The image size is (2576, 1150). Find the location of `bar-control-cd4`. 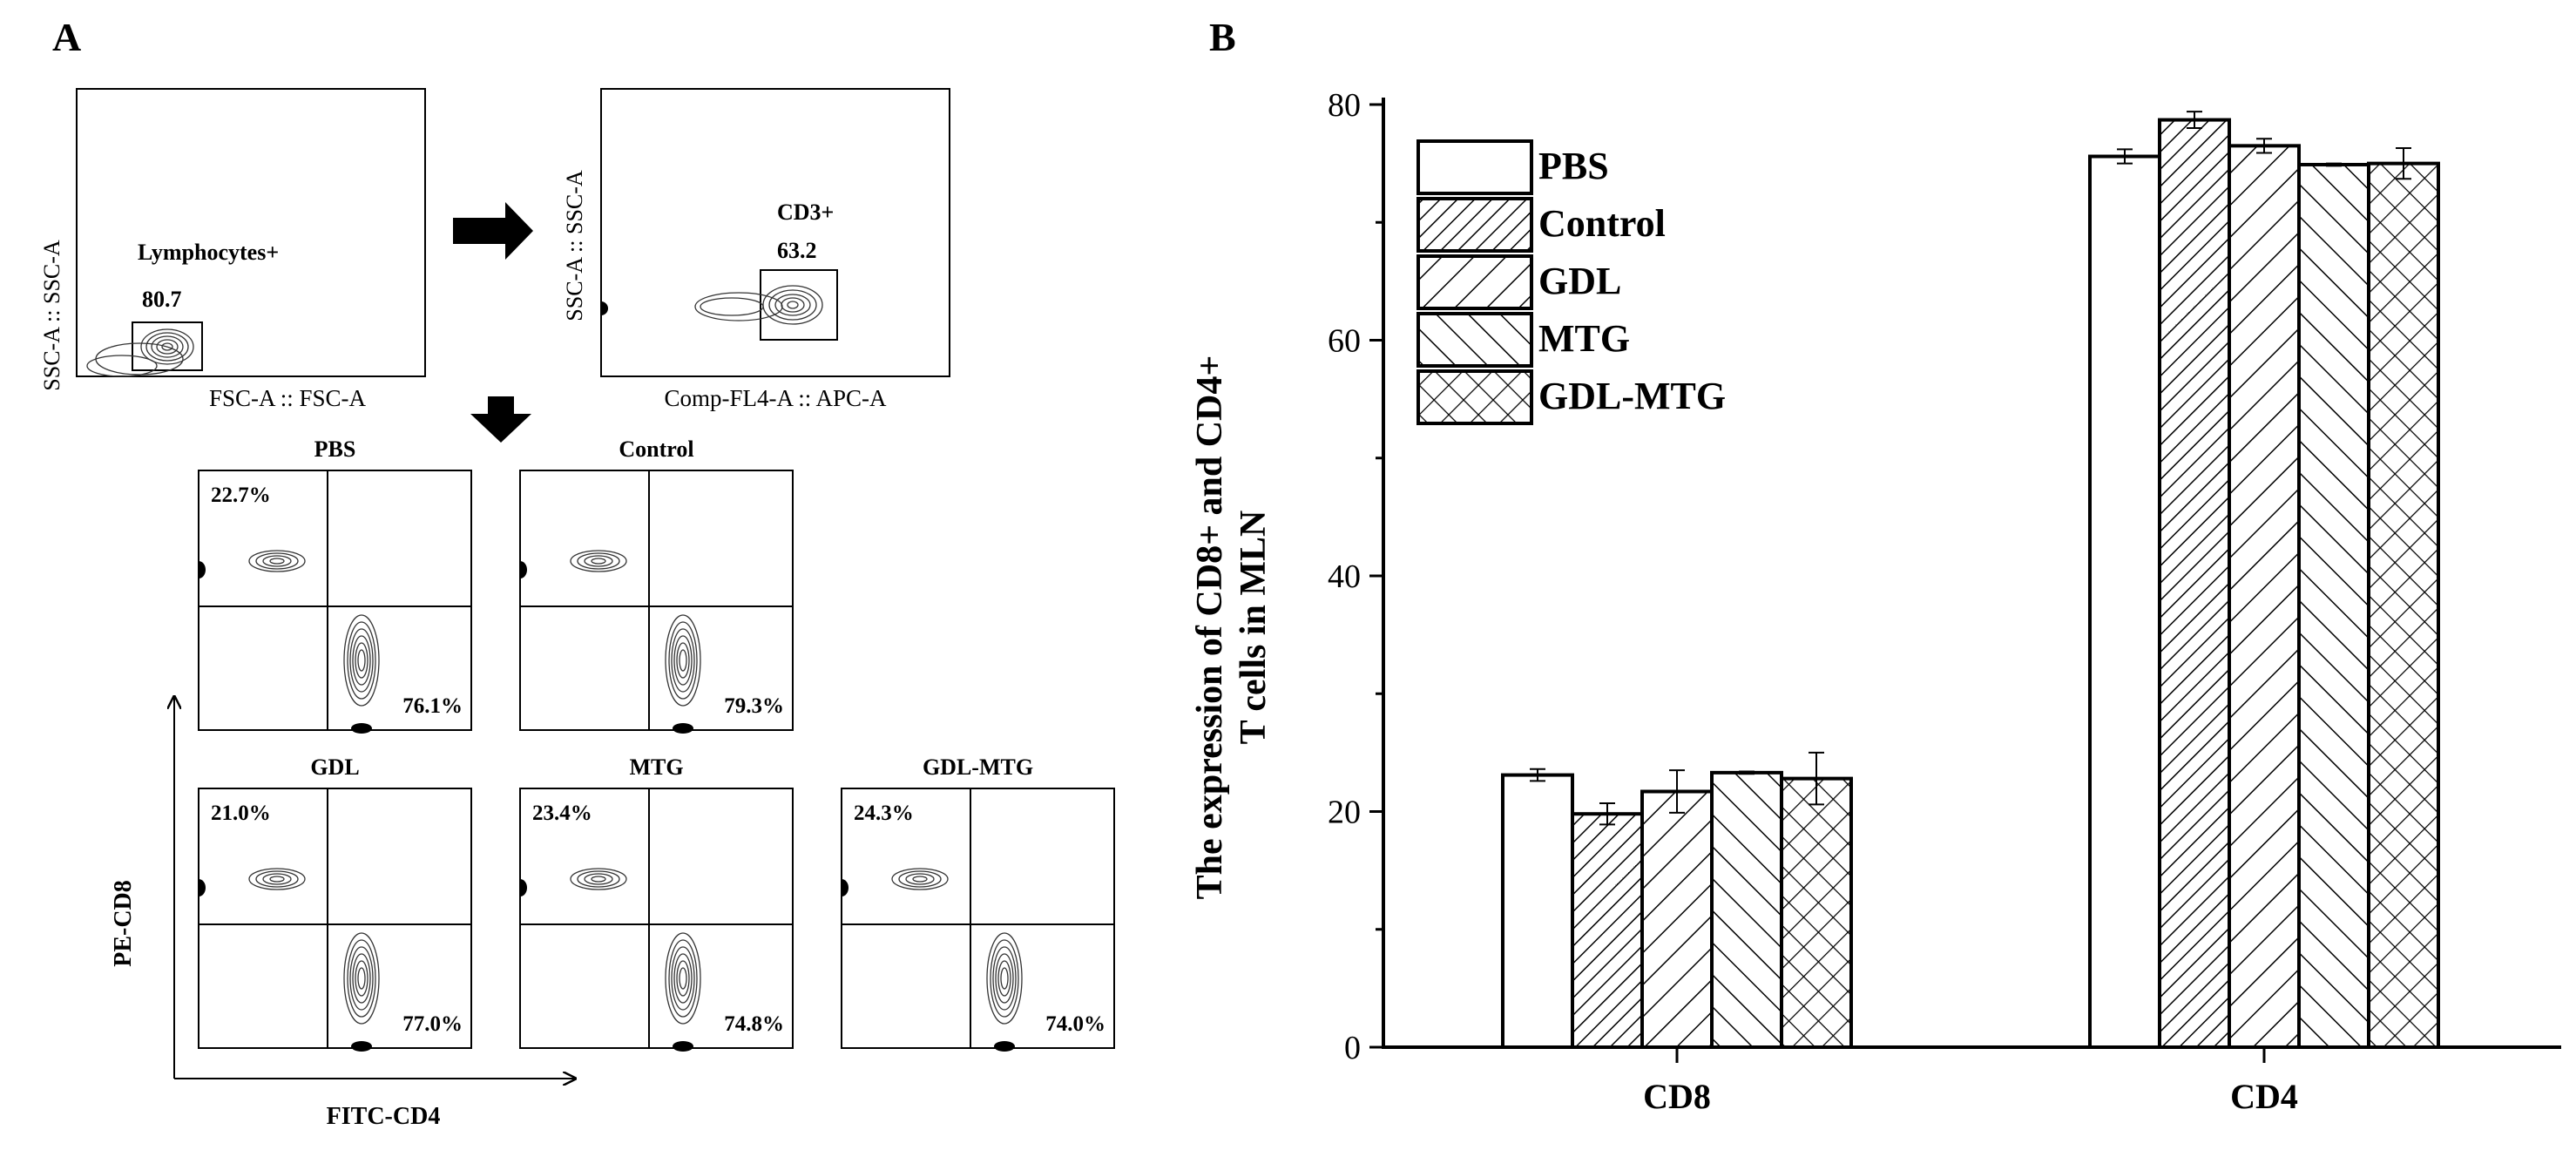

bar-control-cd4 is located at coordinates (2194, 583).